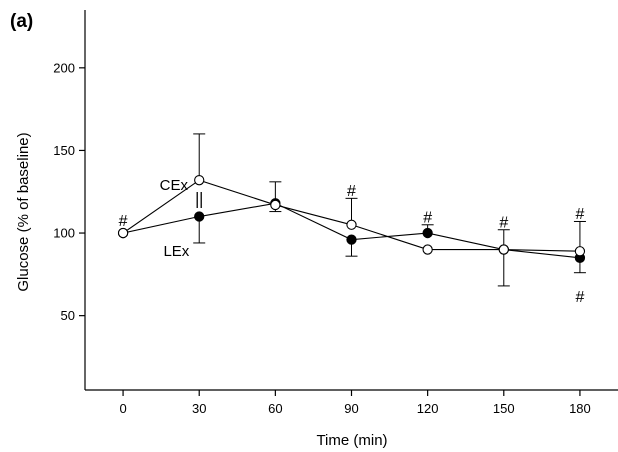  What do you see at coordinates (174, 185) in the screenshot?
I see `series-label-cex: CEx` at bounding box center [174, 185].